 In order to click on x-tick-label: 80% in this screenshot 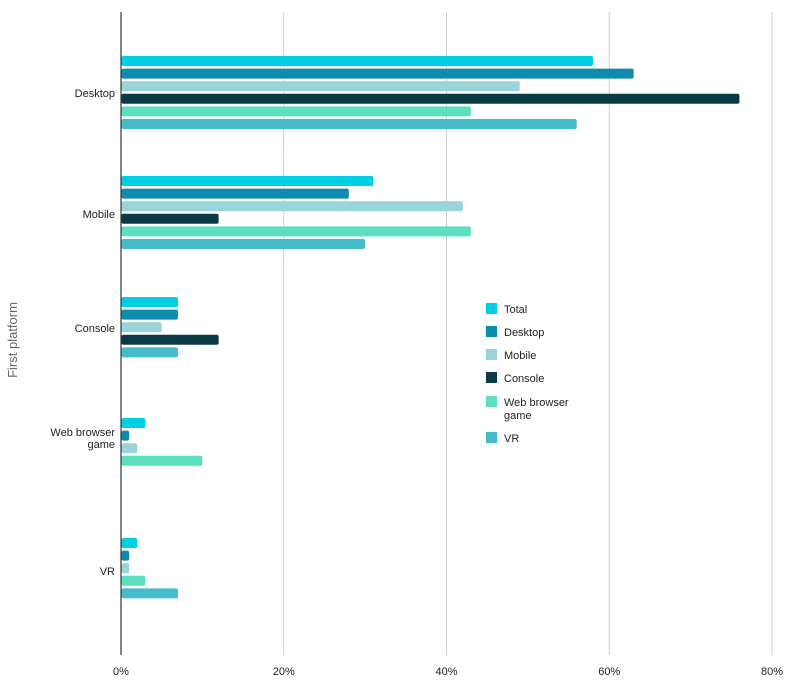, I will do `click(772, 672)`.